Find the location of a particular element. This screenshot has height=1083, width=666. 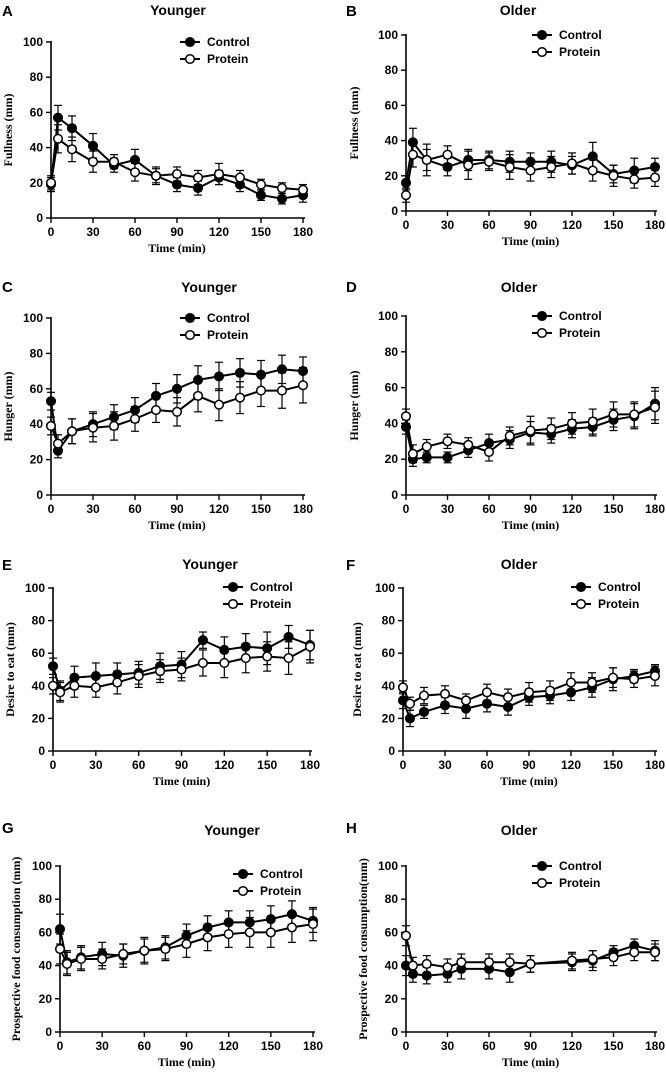

panel-letter: D is located at coordinates (351, 287).